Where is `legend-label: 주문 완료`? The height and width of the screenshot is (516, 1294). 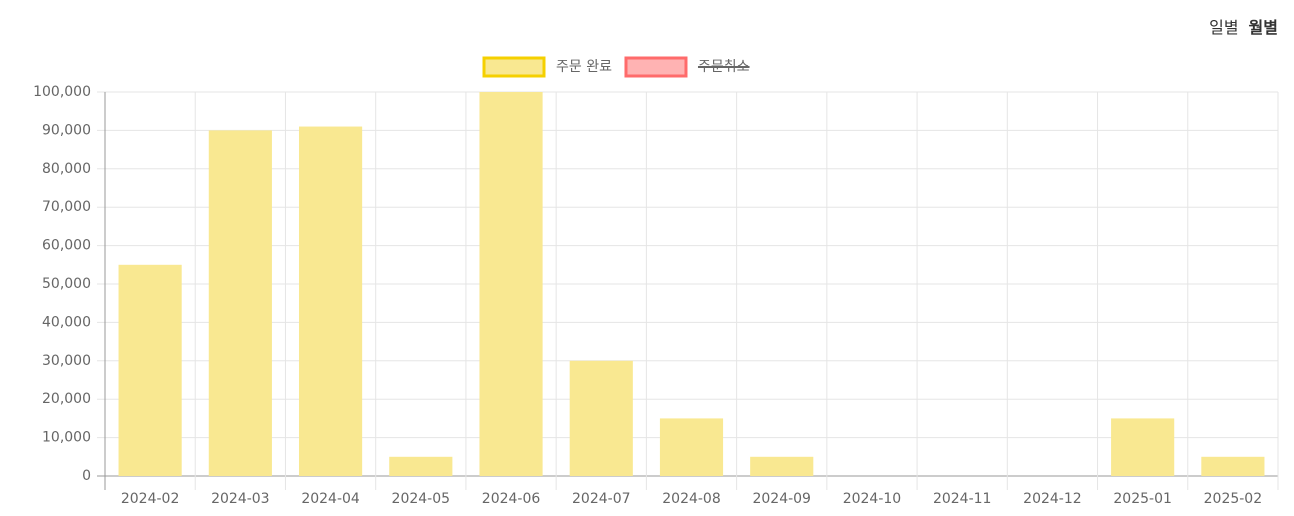
legend-label: 주문 완료 is located at coordinates (584, 67).